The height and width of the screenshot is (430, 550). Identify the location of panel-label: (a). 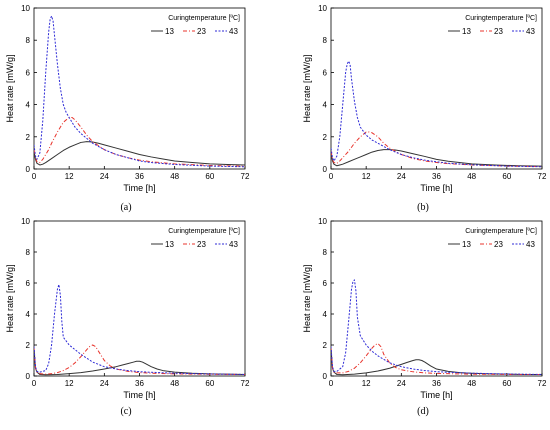
(125, 207).